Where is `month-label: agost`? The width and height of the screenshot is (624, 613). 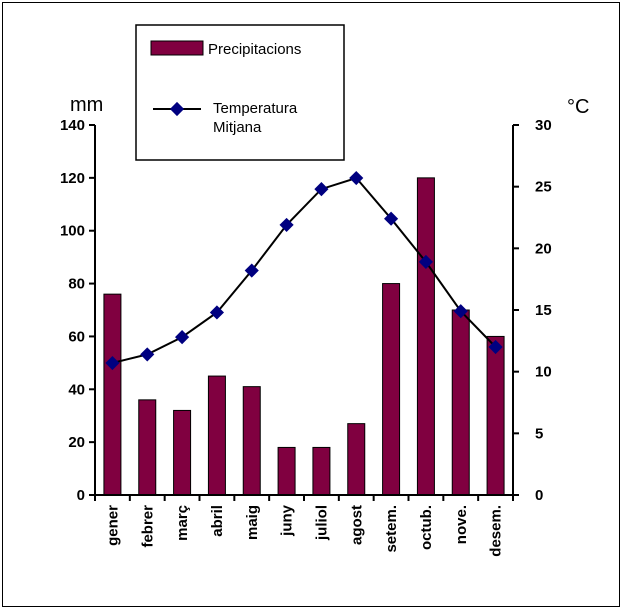
month-label: agost is located at coordinates (356, 525).